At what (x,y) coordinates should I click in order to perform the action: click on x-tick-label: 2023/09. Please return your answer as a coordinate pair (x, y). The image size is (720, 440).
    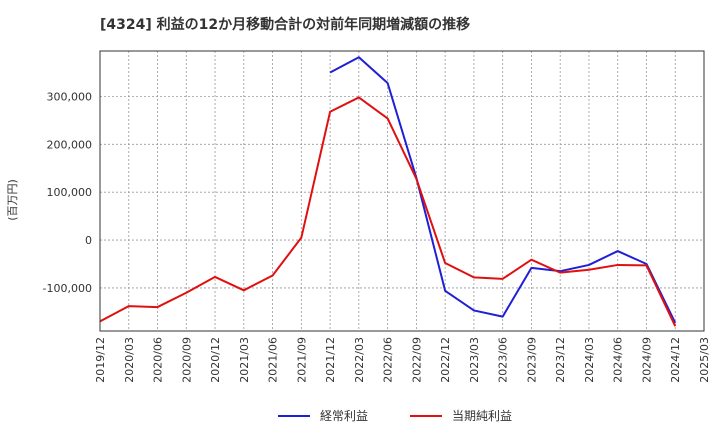
    Looking at the image, I should click on (531, 360).